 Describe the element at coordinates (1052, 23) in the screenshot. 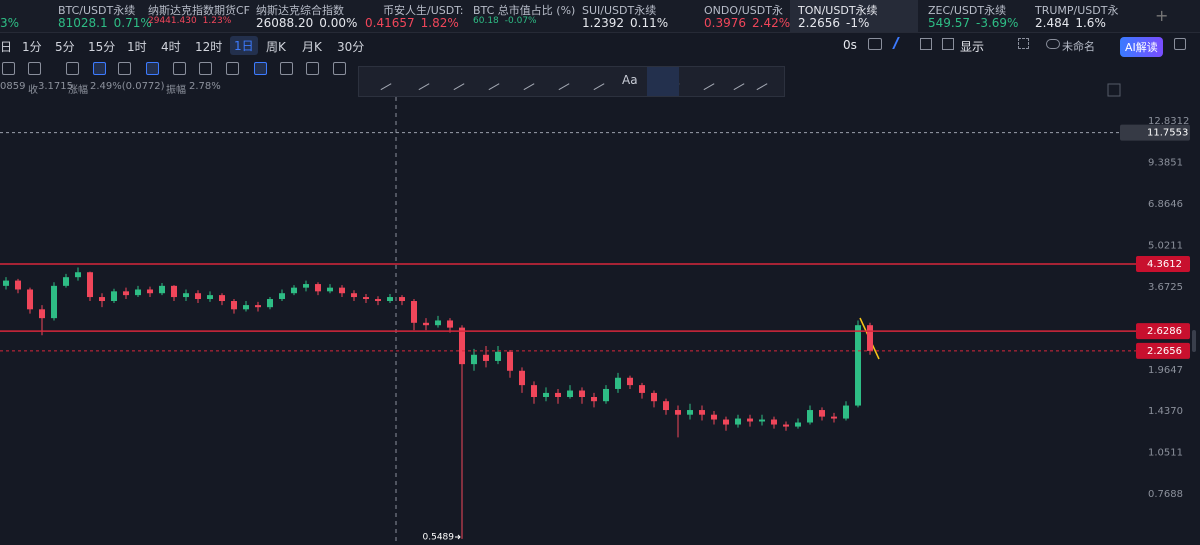

I see `ticker-price: 2.484` at that location.